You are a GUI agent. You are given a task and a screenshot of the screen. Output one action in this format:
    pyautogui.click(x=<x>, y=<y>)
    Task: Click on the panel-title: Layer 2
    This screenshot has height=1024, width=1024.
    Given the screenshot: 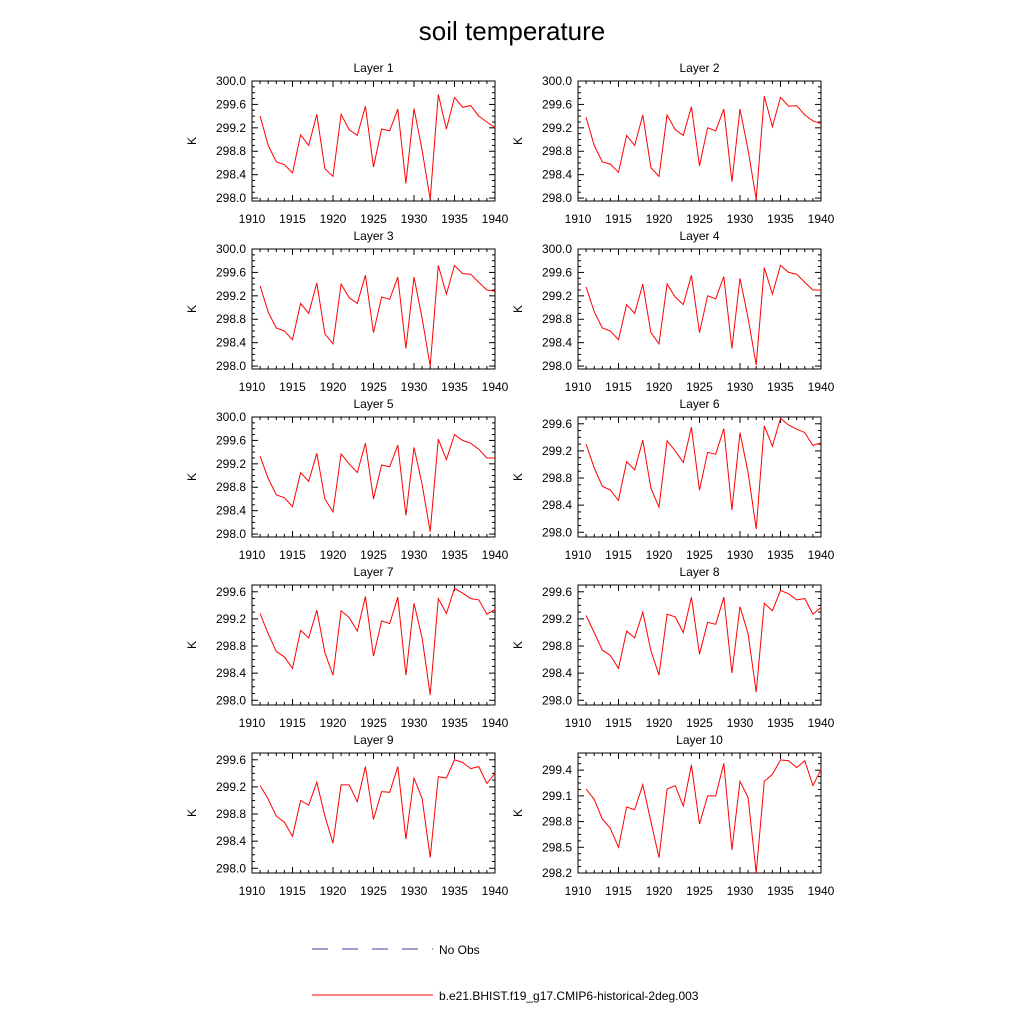 What is the action you would take?
    pyautogui.click(x=699, y=68)
    